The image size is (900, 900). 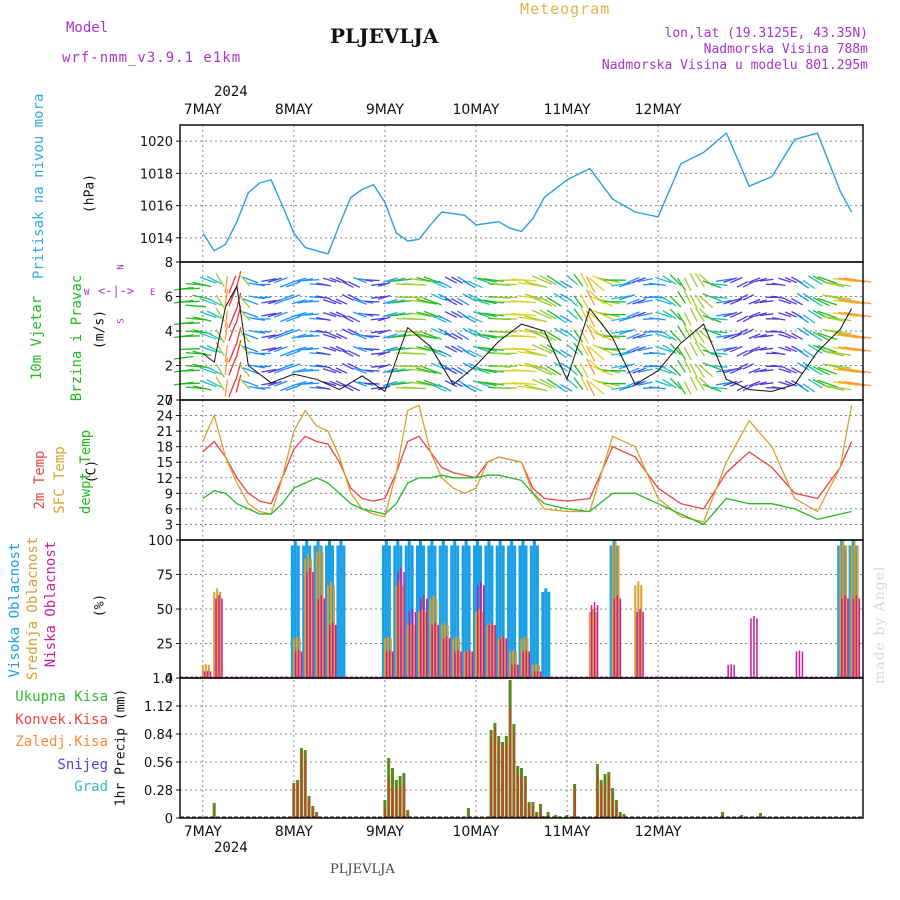 What do you see at coordinates (162, 679) in the screenshot?
I see `y-tick-label: 1.4` at bounding box center [162, 679].